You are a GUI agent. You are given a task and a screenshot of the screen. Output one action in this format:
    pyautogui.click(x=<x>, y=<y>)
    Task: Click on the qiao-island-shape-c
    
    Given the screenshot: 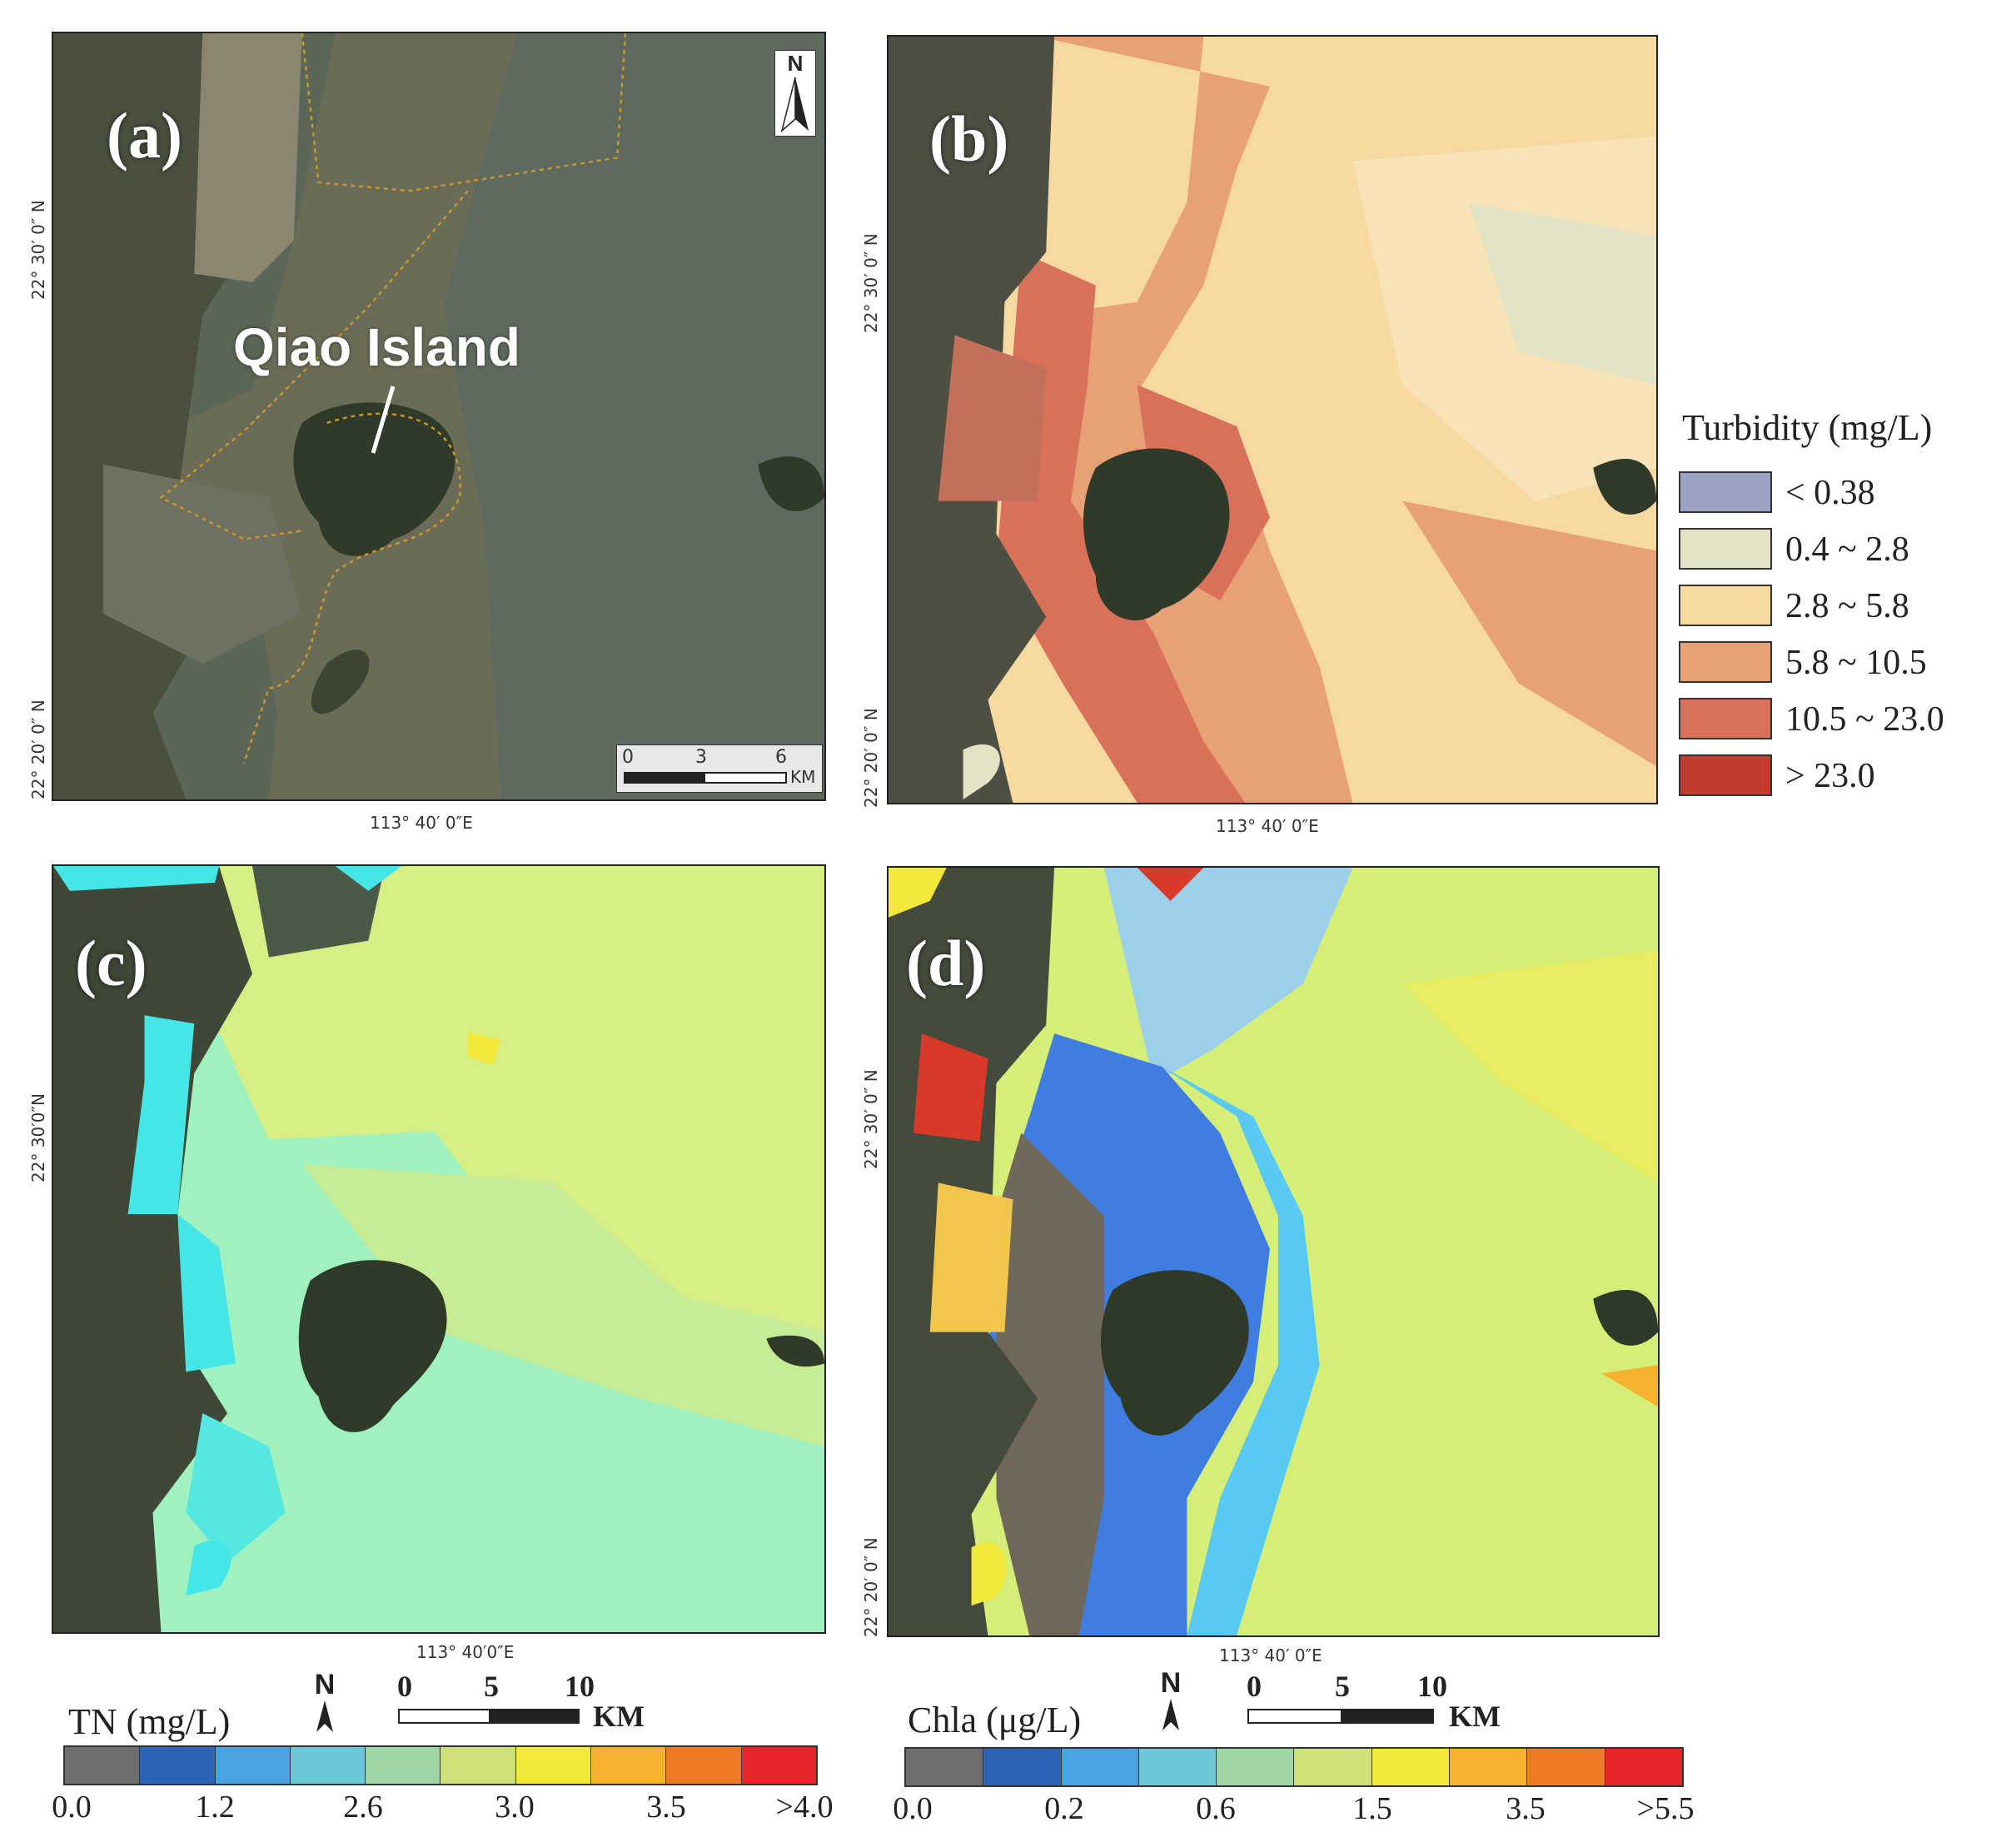 What is the action you would take?
    pyautogui.click(x=373, y=1346)
    